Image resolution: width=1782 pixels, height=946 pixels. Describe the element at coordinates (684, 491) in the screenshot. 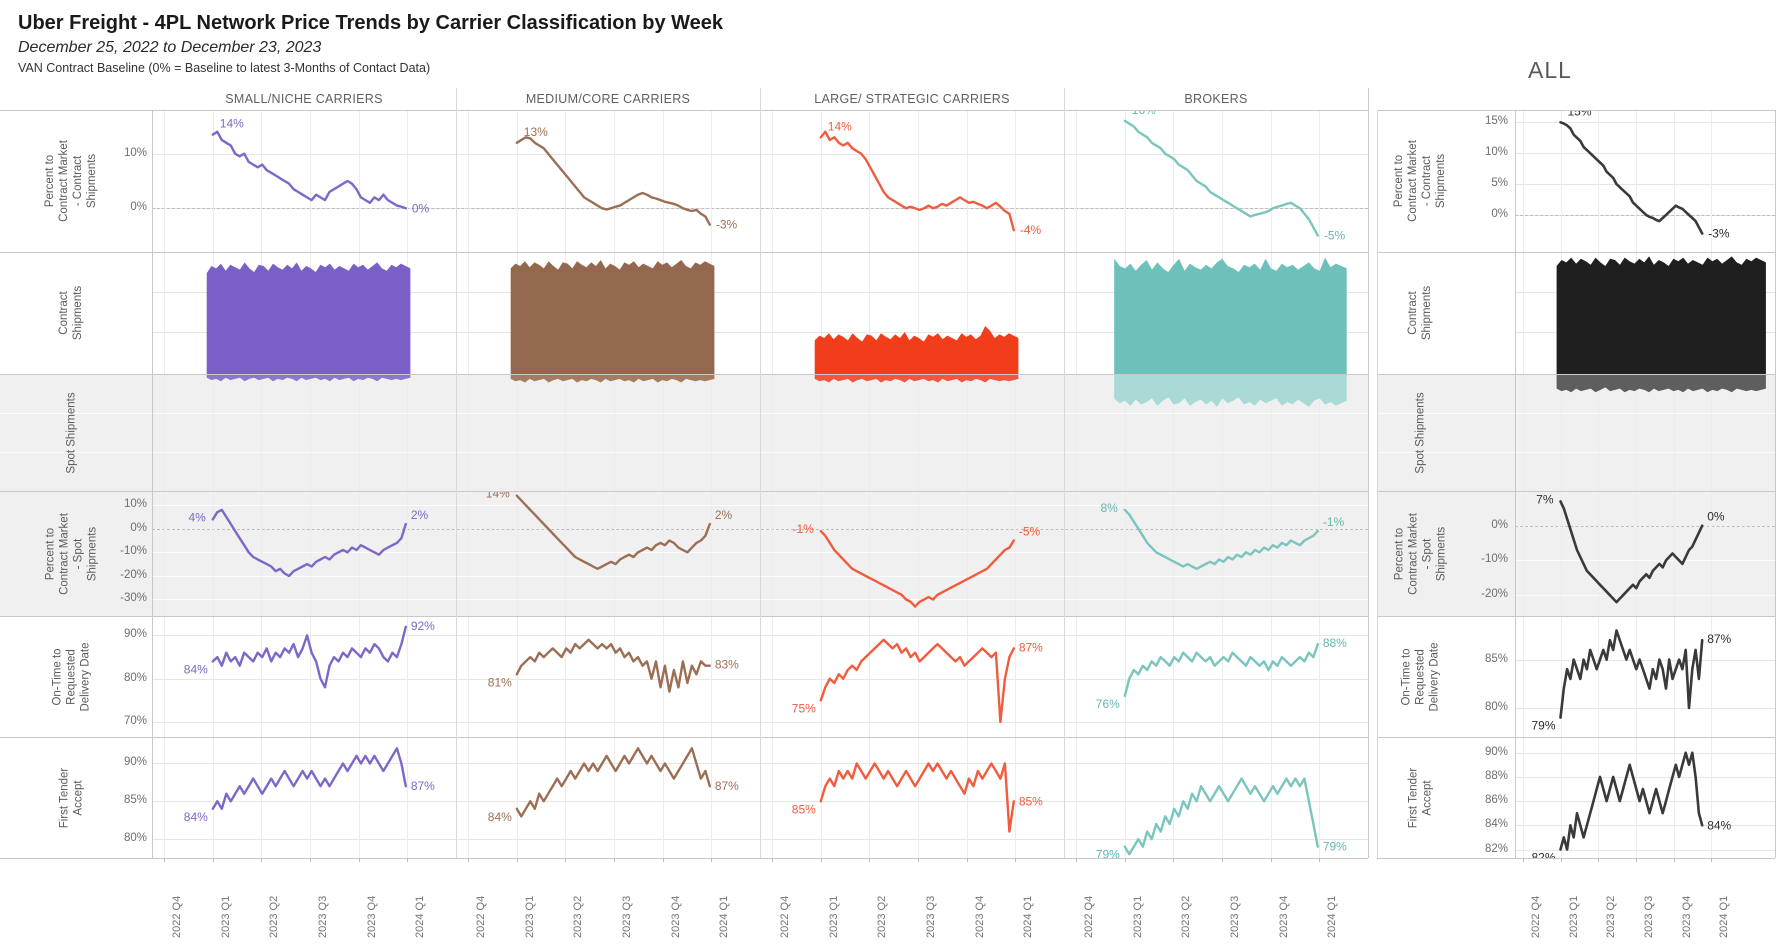

I see `row-border-491-carriers` at that location.